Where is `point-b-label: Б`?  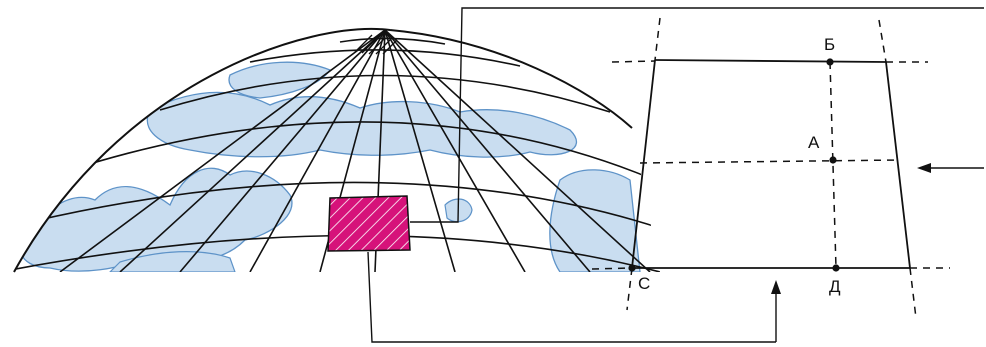
point-b-label: Б is located at coordinates (829, 44).